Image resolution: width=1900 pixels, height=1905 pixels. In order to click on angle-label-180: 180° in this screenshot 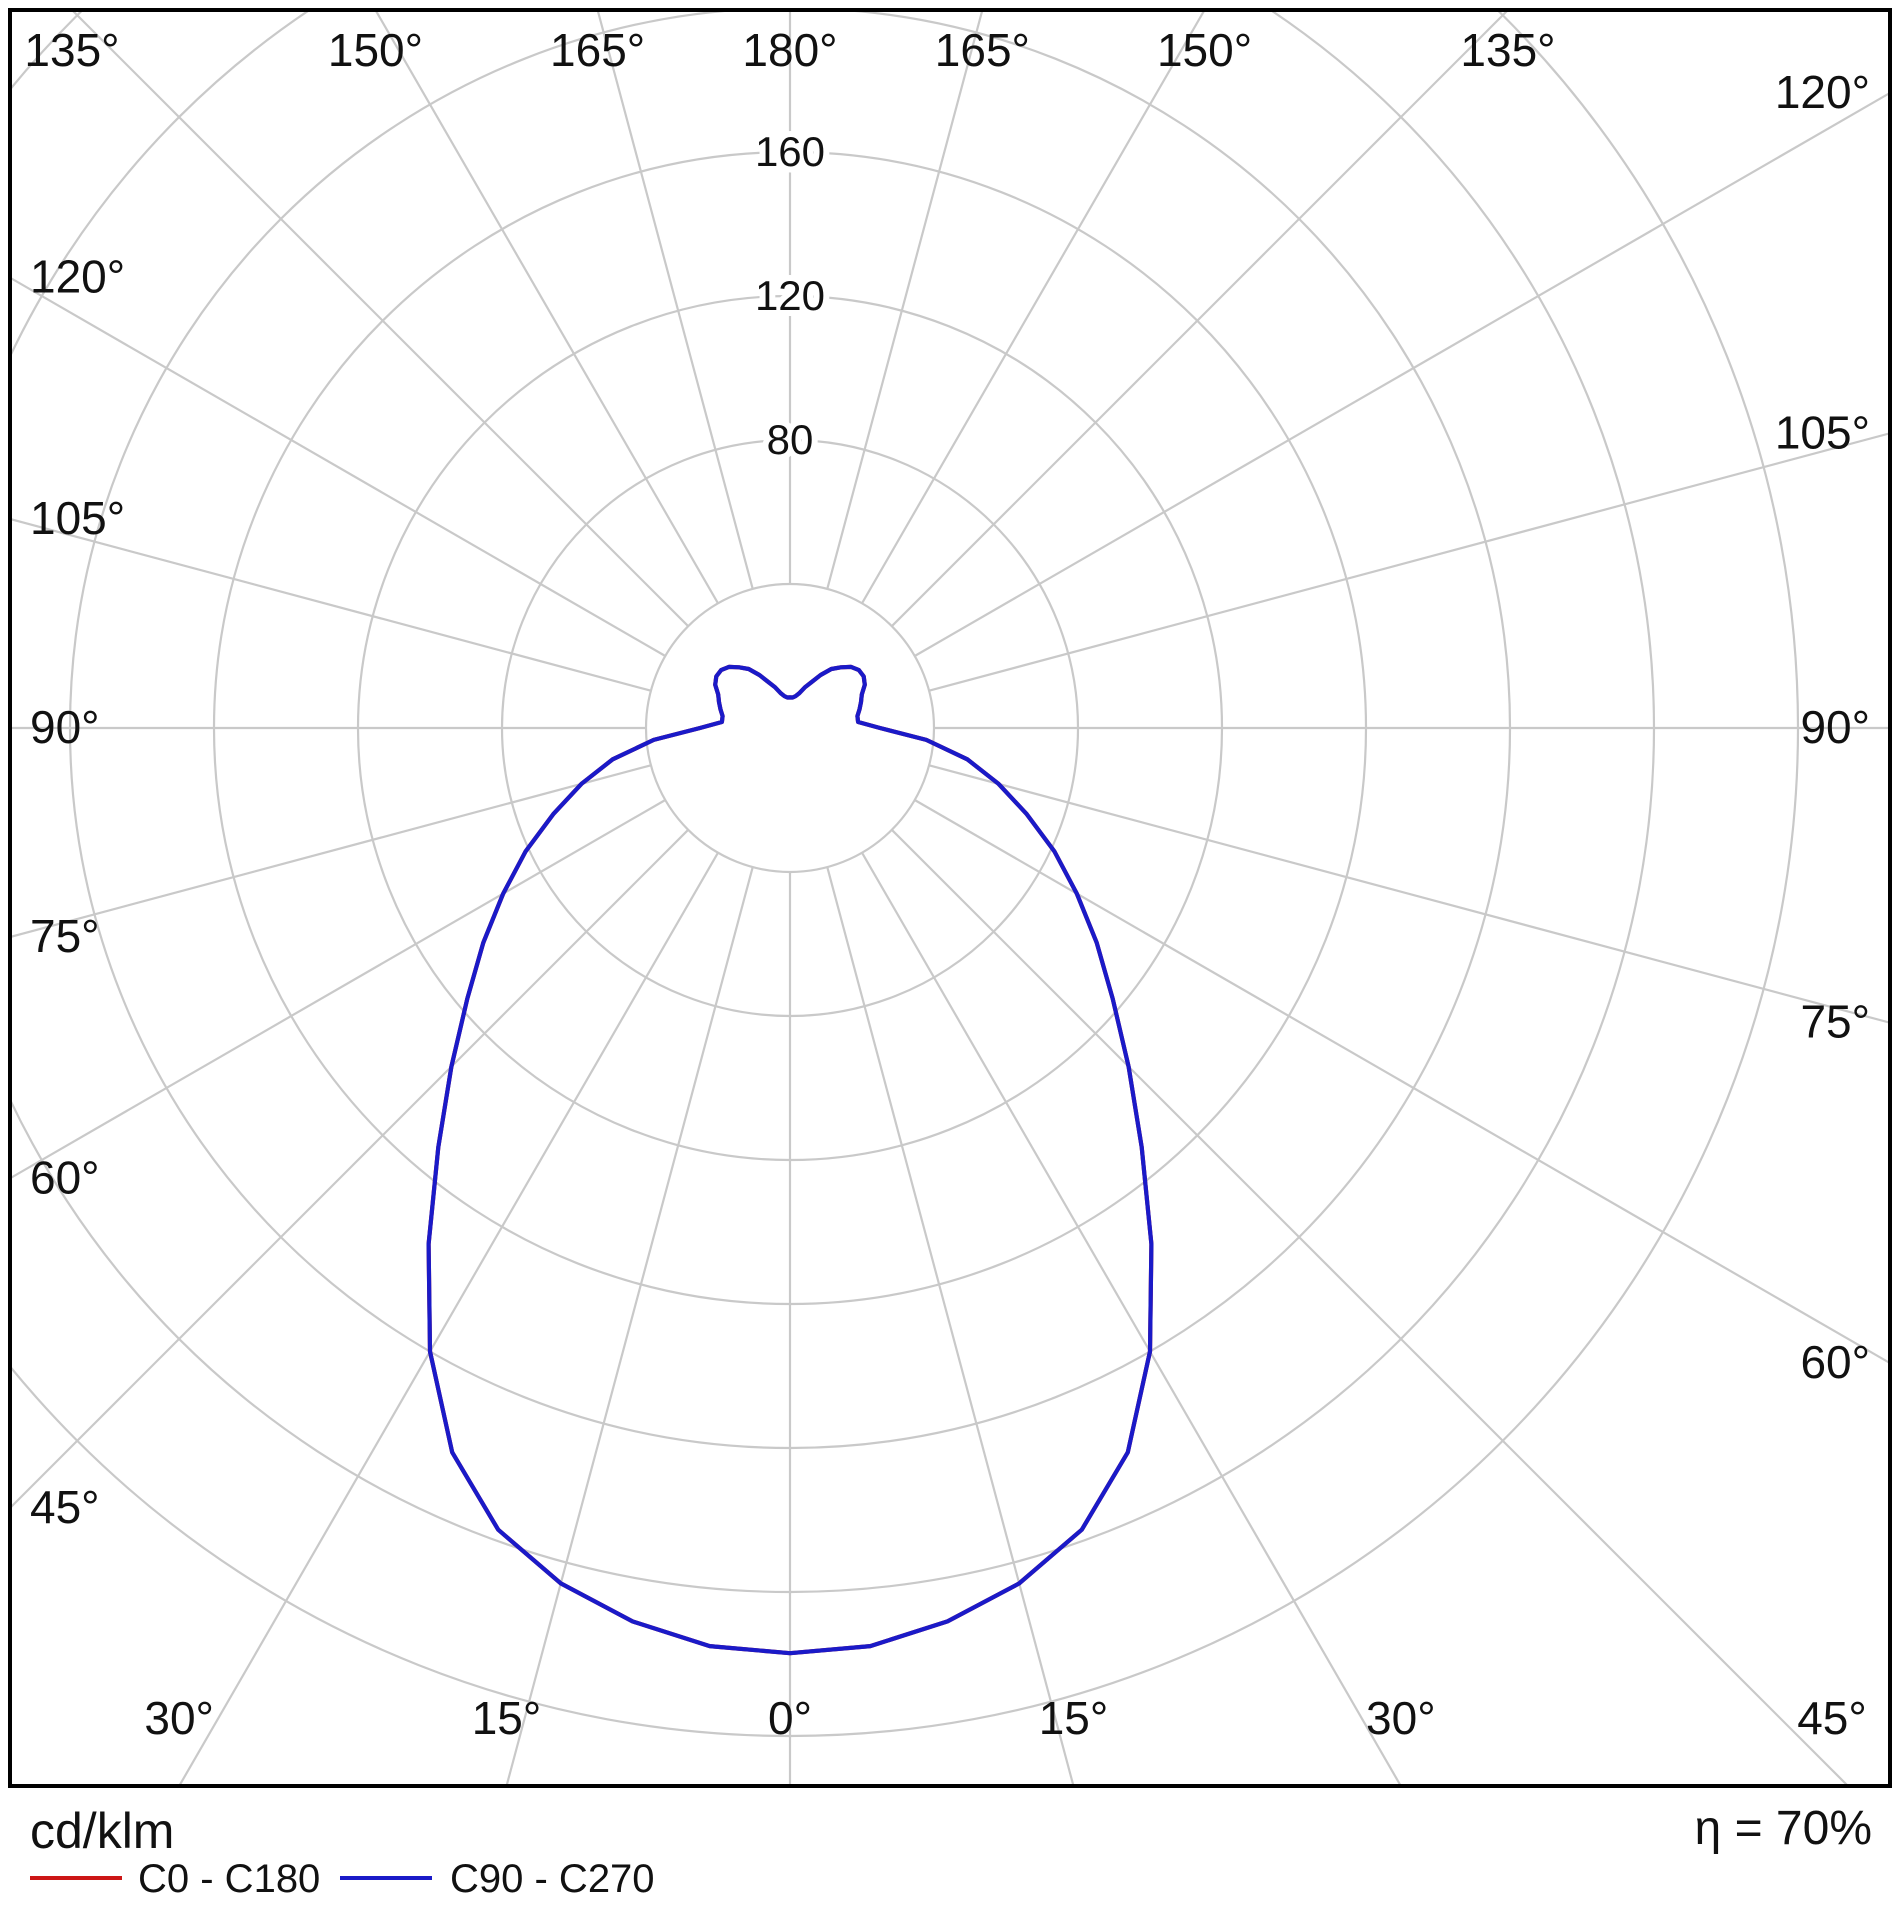, I will do `click(789, 50)`.